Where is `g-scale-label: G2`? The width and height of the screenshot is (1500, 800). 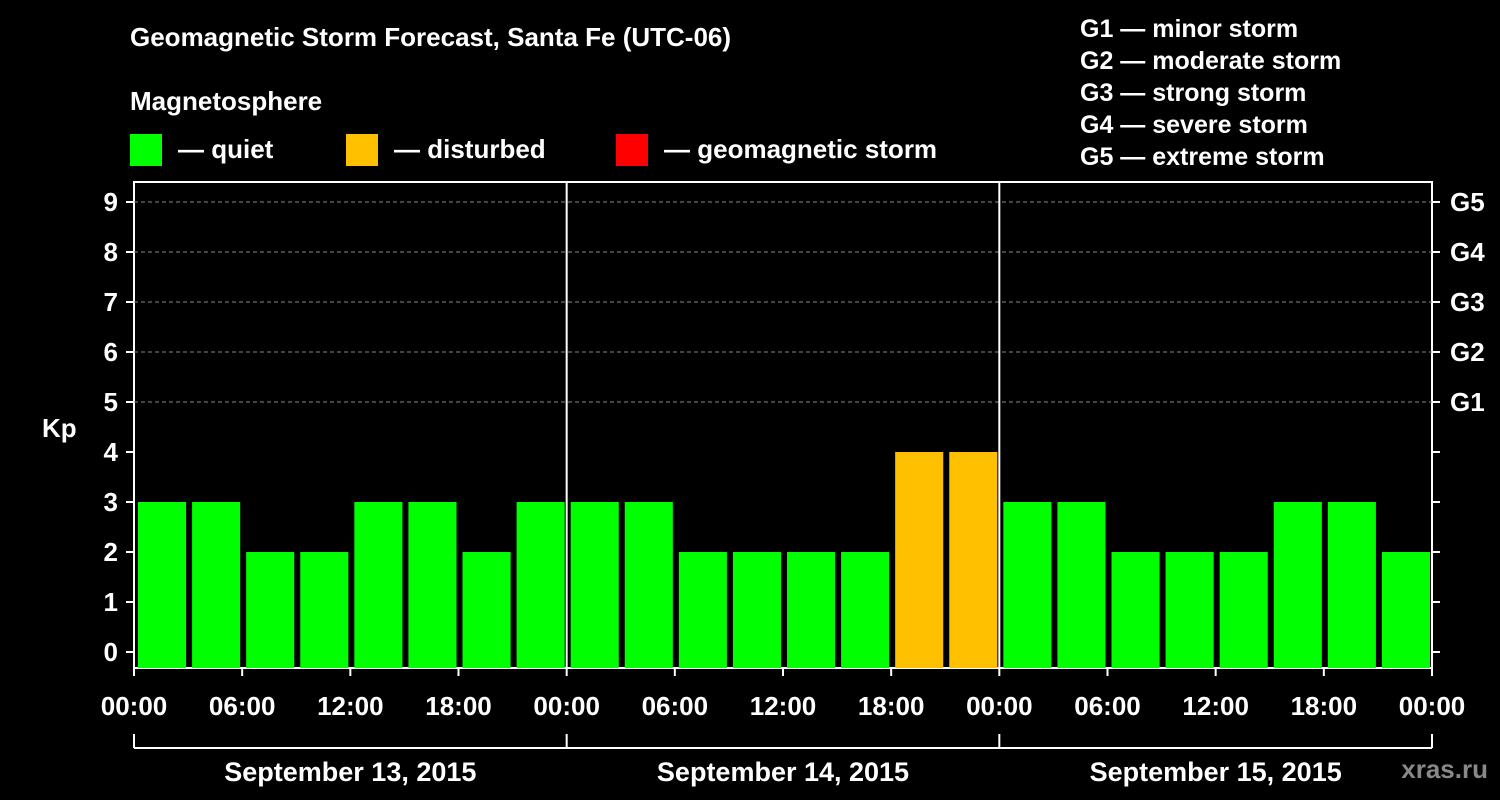
g-scale-label: G2 is located at coordinates (1467, 352).